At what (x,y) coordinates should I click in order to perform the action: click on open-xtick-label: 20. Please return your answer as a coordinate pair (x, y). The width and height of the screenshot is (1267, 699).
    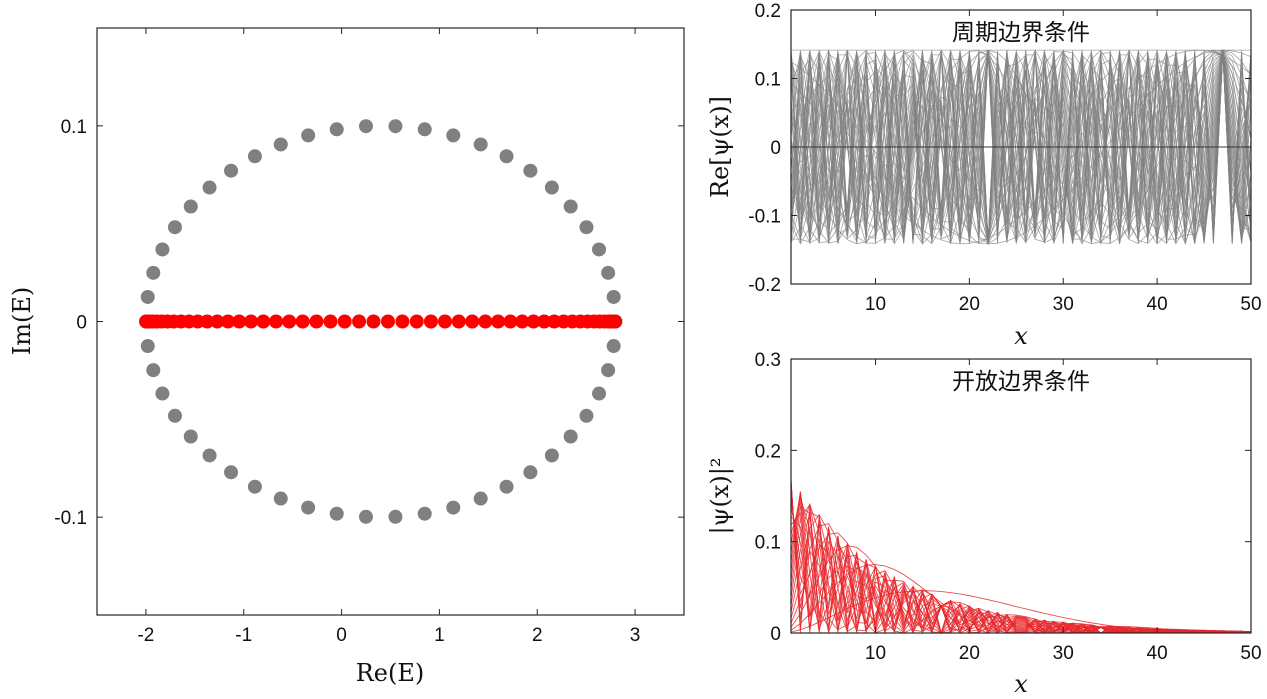
    Looking at the image, I should click on (969, 653).